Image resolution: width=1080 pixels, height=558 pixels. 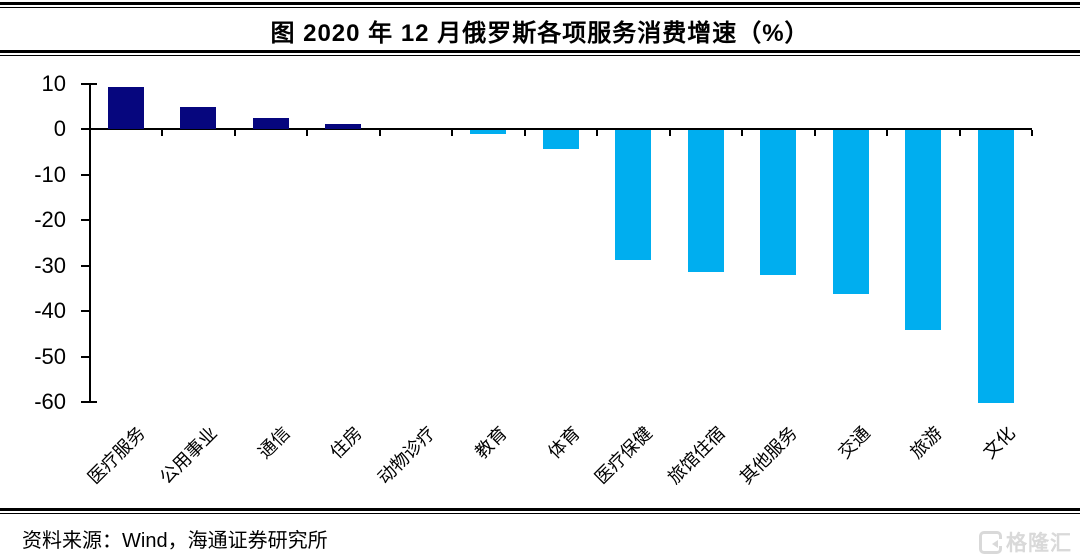 I want to click on x-category-label: 住房, so click(x=346, y=442).